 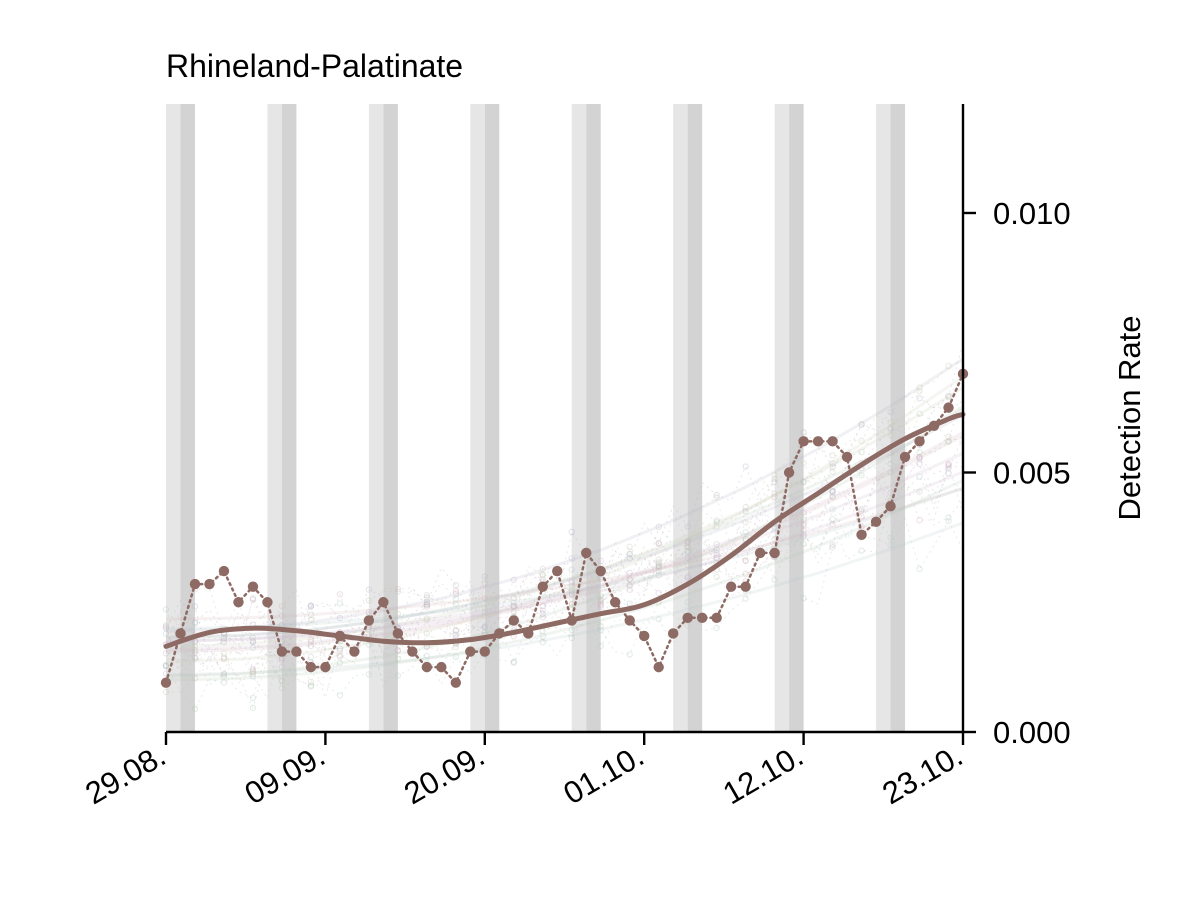 What do you see at coordinates (763, 774) in the screenshot?
I see `x-tick-label: 12.10.` at bounding box center [763, 774].